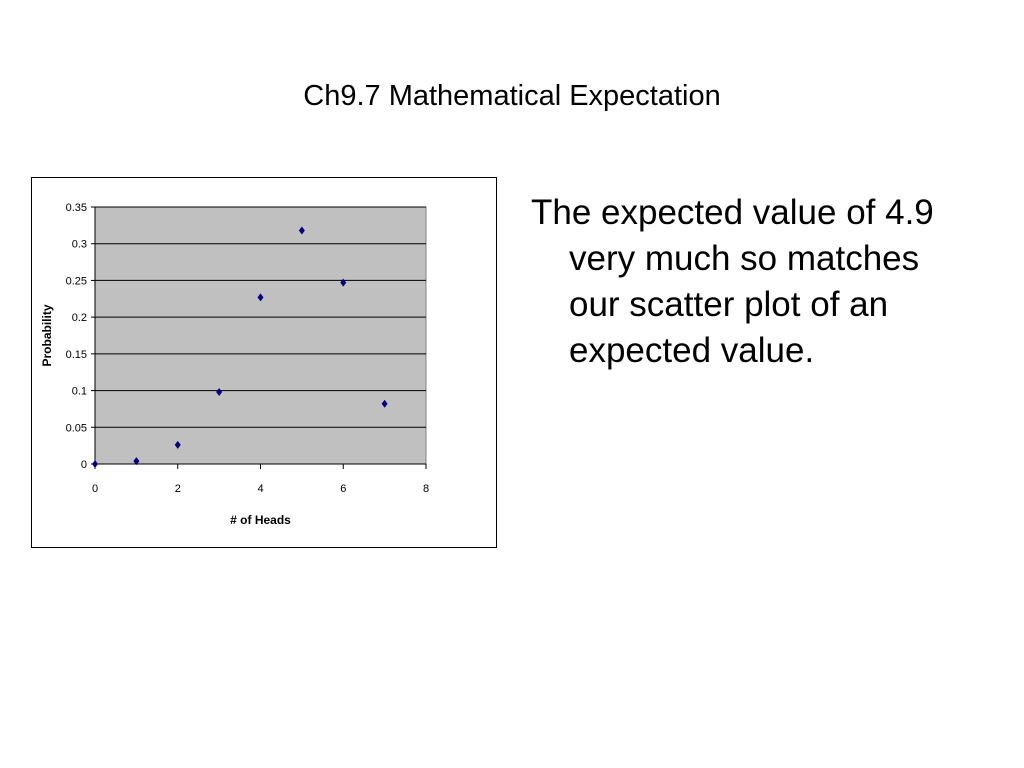 The height and width of the screenshot is (768, 1024). I want to click on y-tick-label: 0.3, so click(79, 245).